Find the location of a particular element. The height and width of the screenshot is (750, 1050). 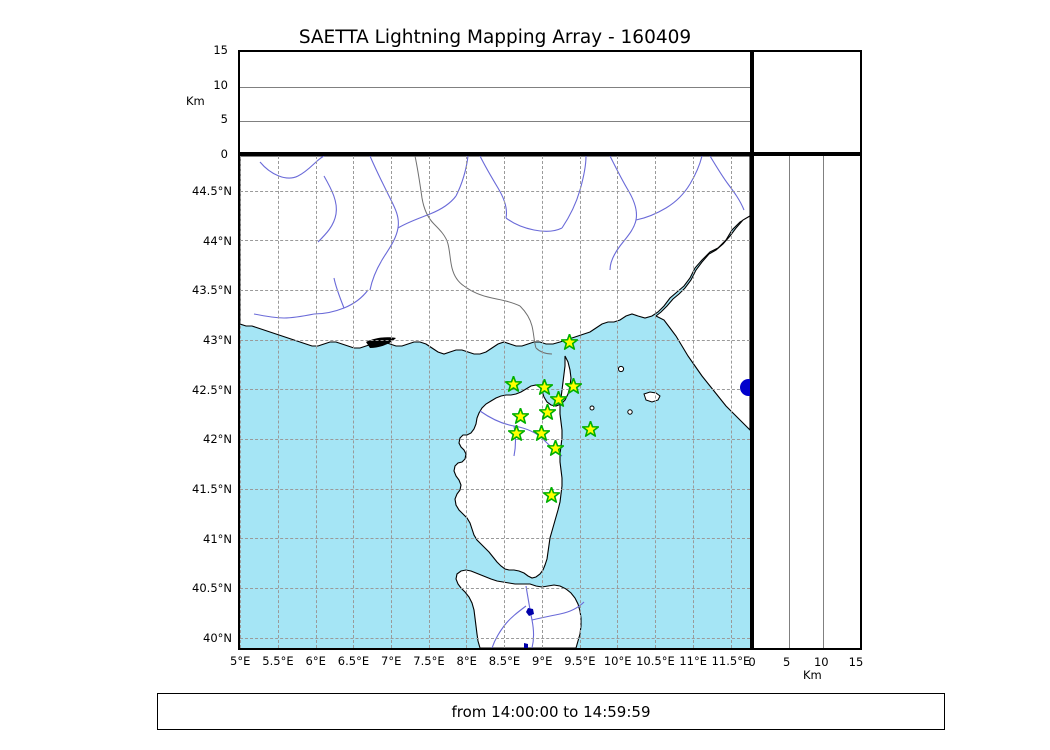

map-longitude-tick-label: 11°E is located at coordinates (693, 661).